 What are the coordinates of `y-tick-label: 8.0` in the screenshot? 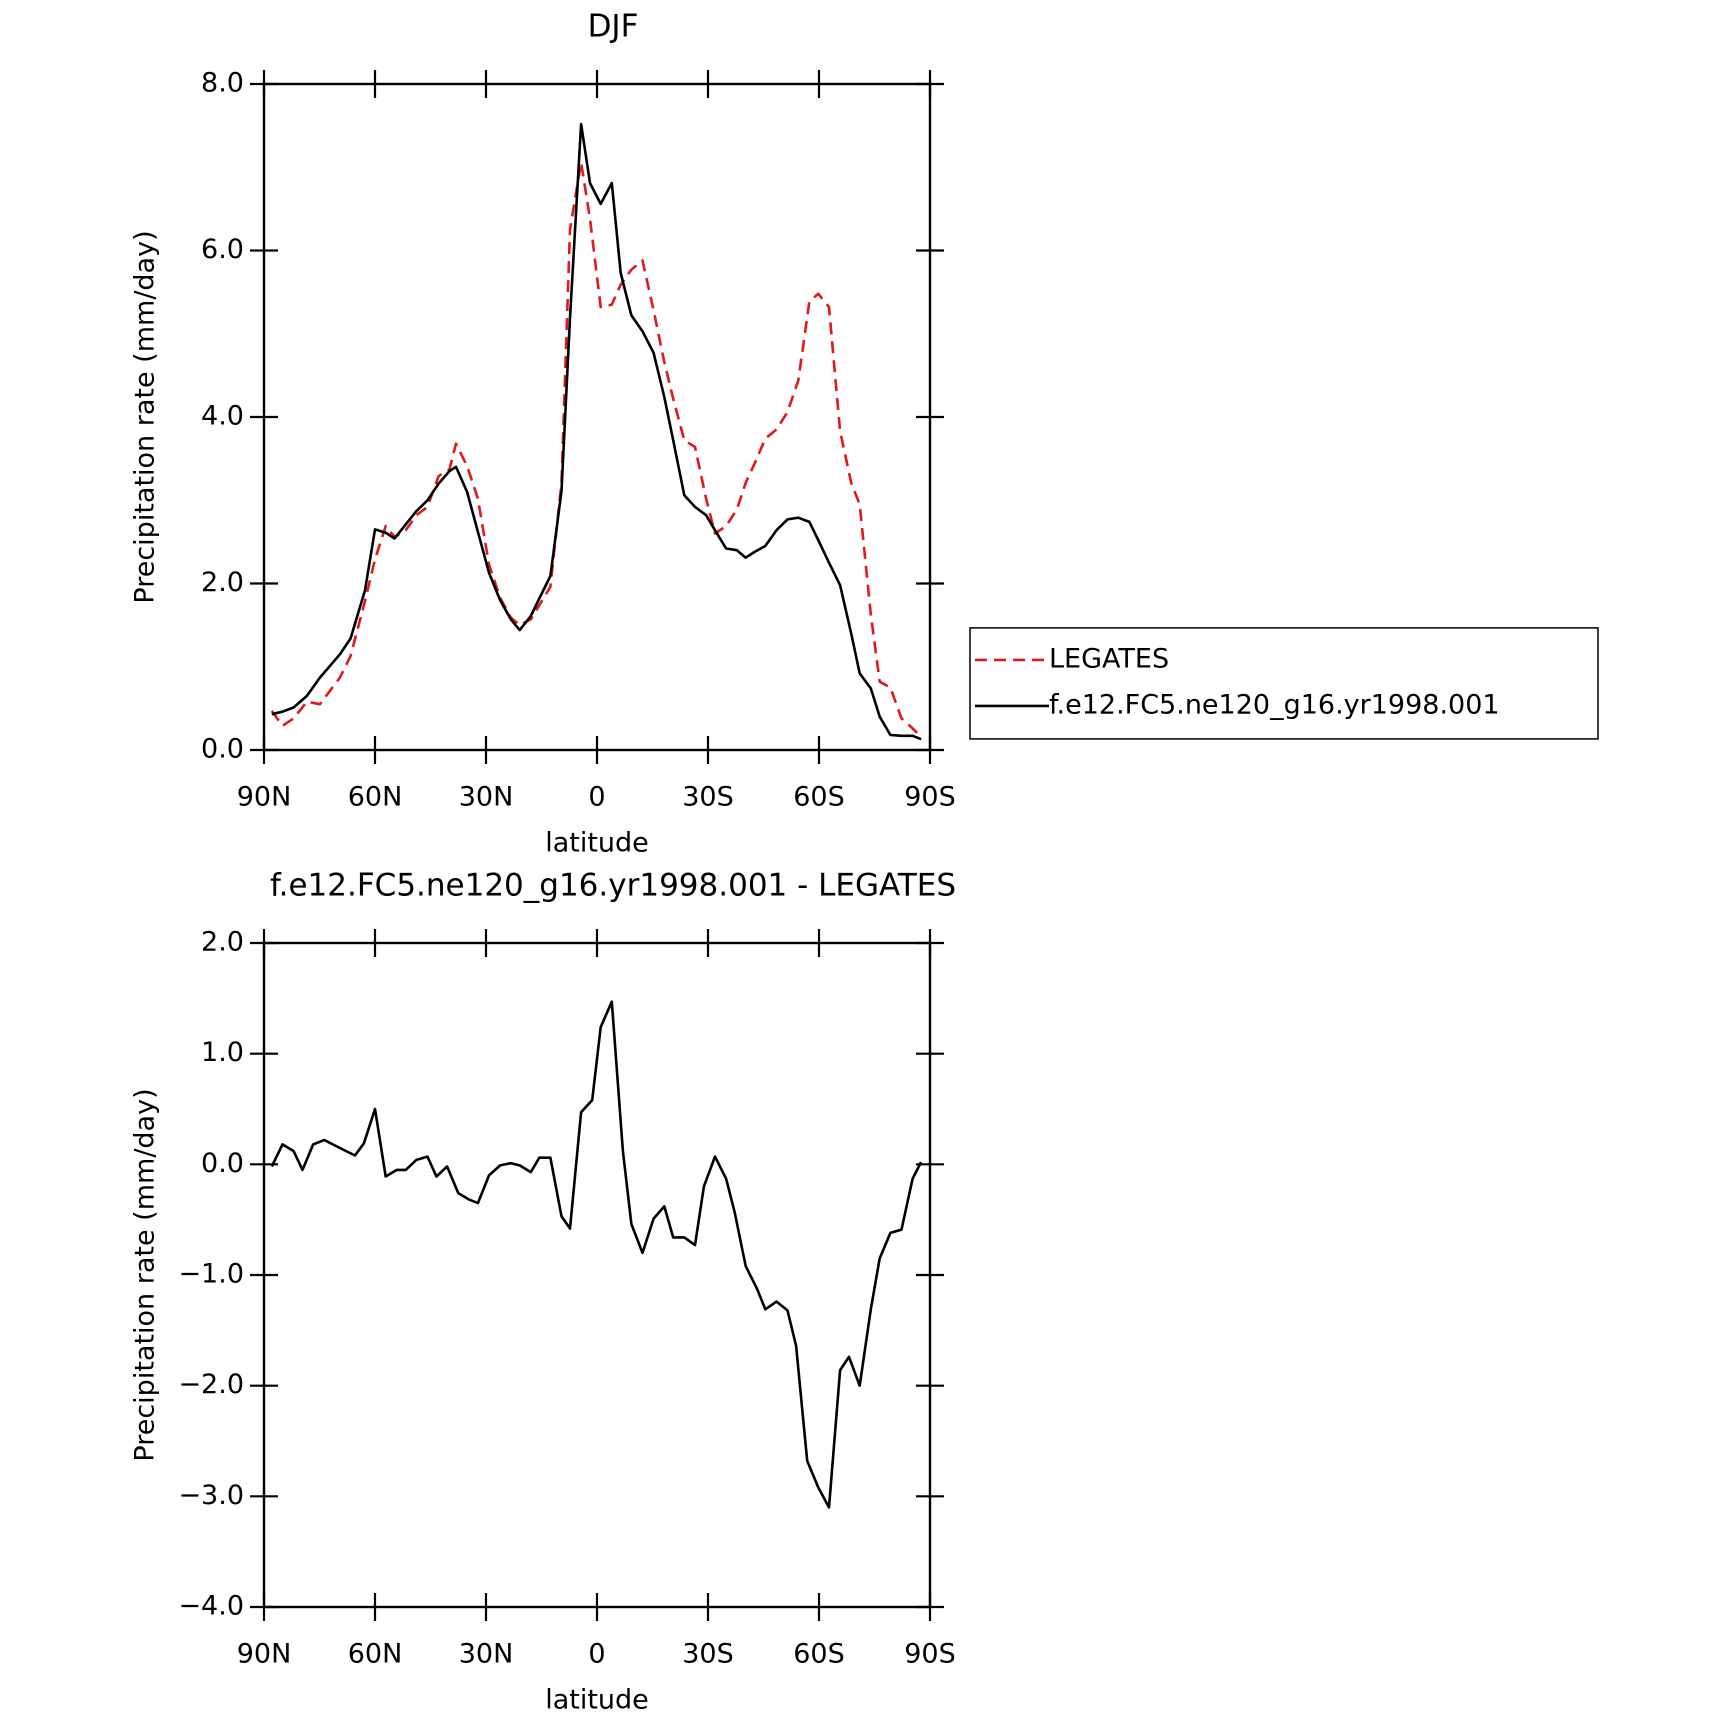 It's located at (222, 83).